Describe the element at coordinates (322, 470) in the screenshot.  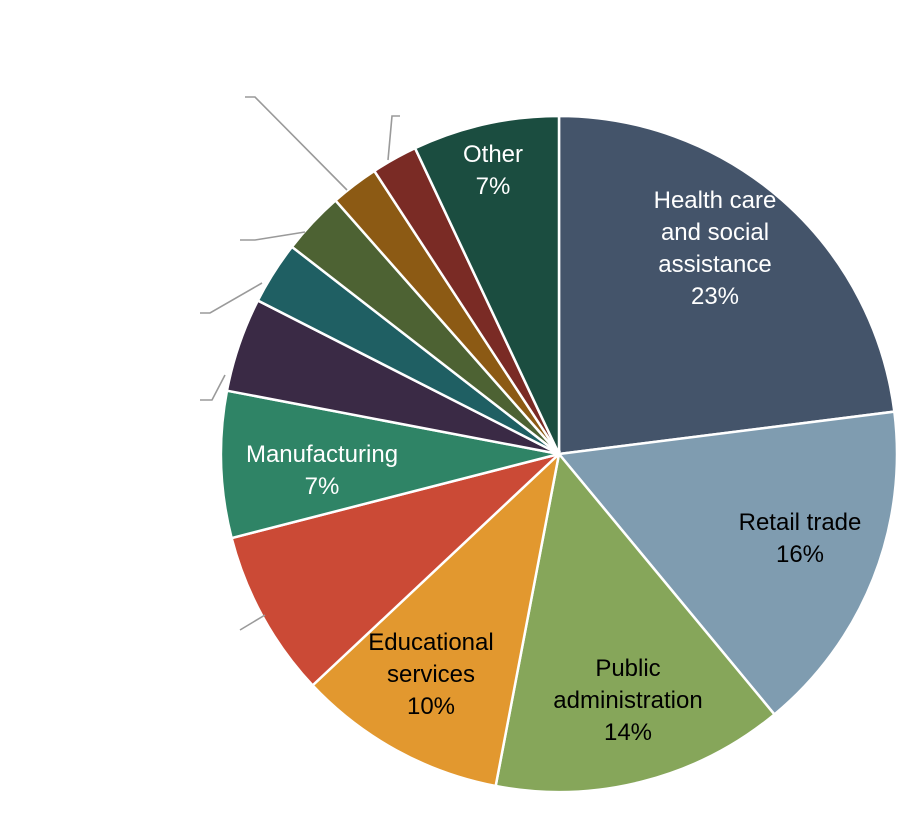
I see `slice-label-5: Manufacturing 7%` at that location.